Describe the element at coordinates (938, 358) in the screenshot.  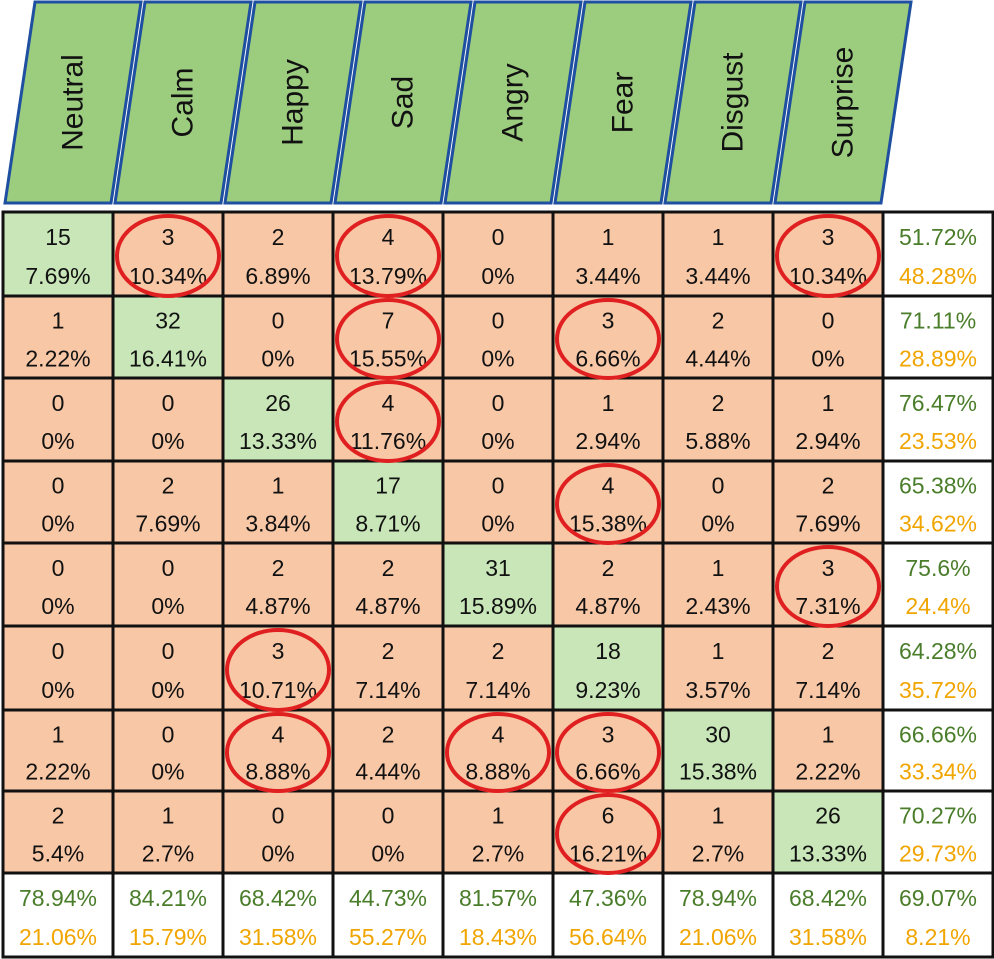
I see `row-summary-1-percent: 28.89%` at that location.